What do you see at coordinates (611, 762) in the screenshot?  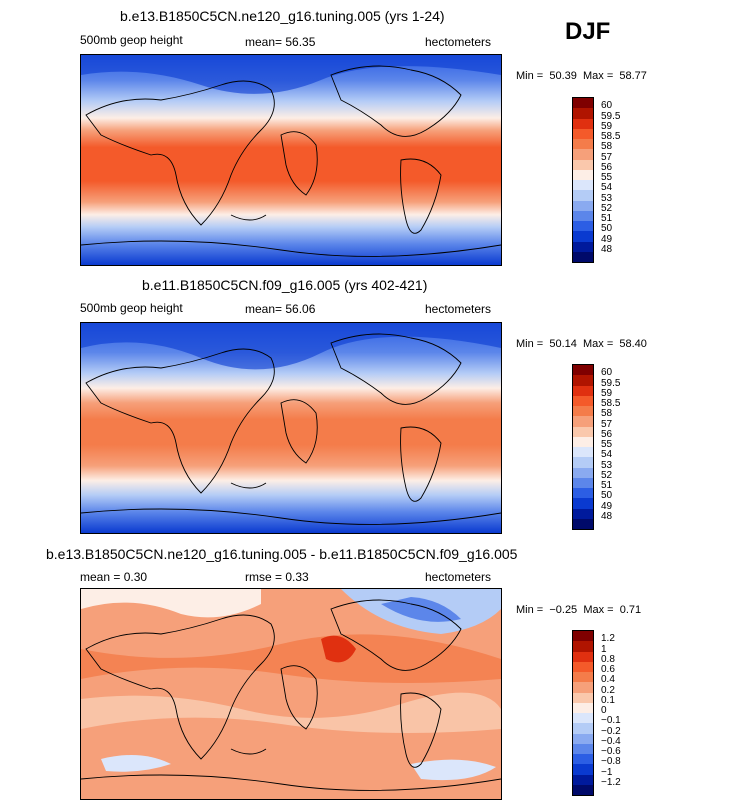 I see `colorbar-label: −0.8` at bounding box center [611, 762].